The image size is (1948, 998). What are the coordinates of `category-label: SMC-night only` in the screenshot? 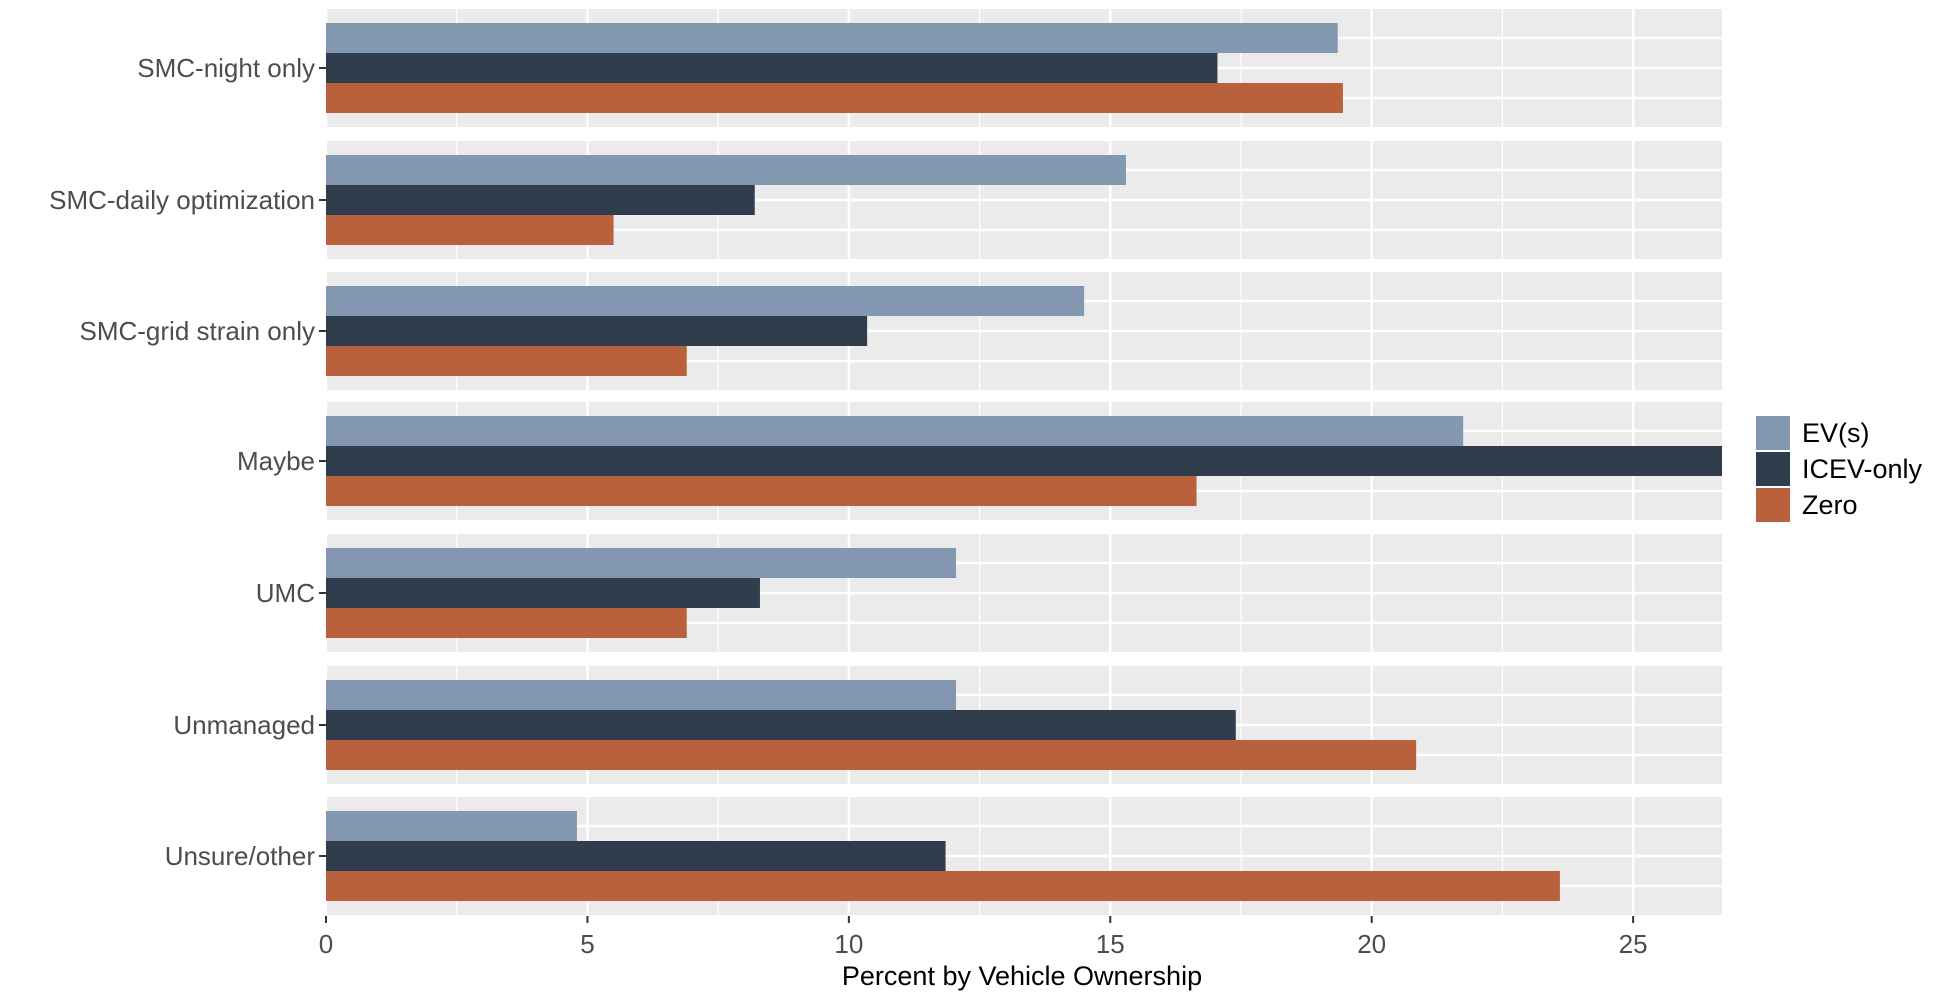 It's located at (226, 68).